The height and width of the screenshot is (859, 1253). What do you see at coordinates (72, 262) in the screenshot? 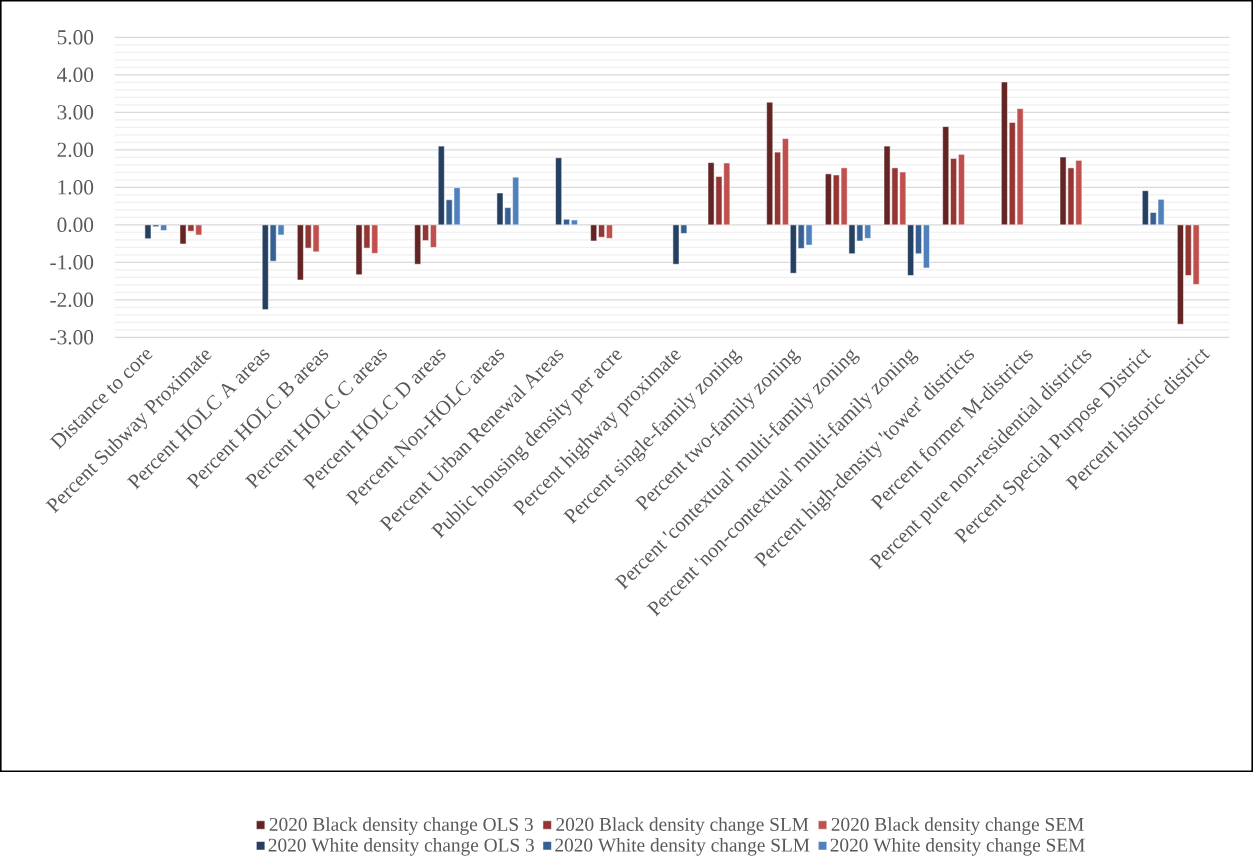
I see `y-tick-label: -1.00` at bounding box center [72, 262].